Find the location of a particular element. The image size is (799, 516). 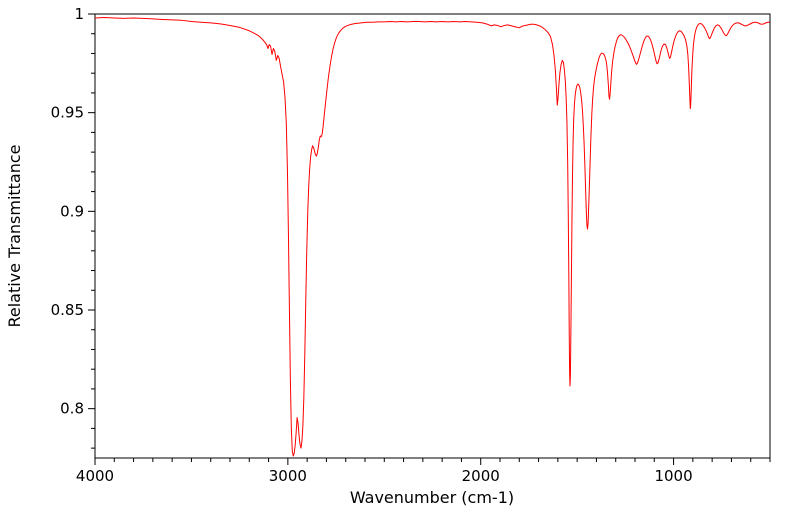

y-tick-label: 1 is located at coordinates (79, 14).